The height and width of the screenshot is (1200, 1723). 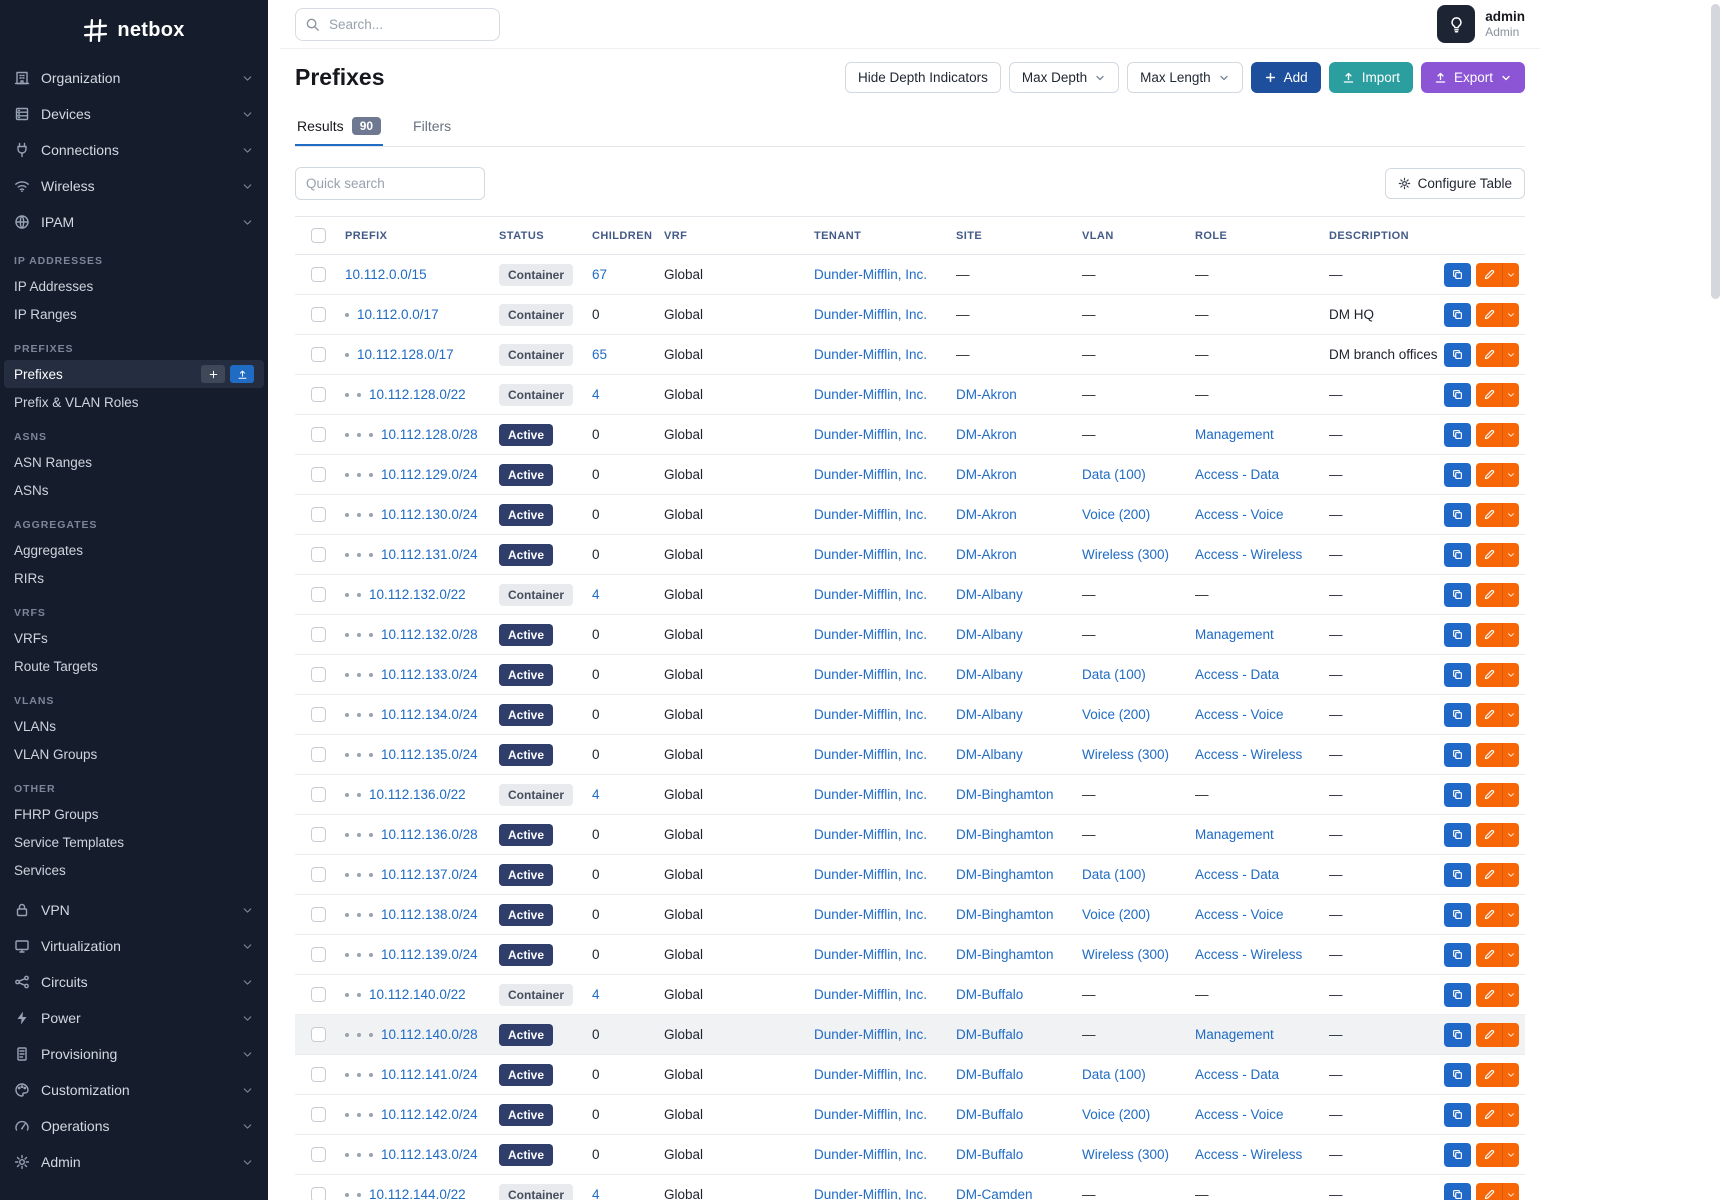 What do you see at coordinates (134, 114) in the screenshot?
I see `sidebar-item-devices: Devices` at bounding box center [134, 114].